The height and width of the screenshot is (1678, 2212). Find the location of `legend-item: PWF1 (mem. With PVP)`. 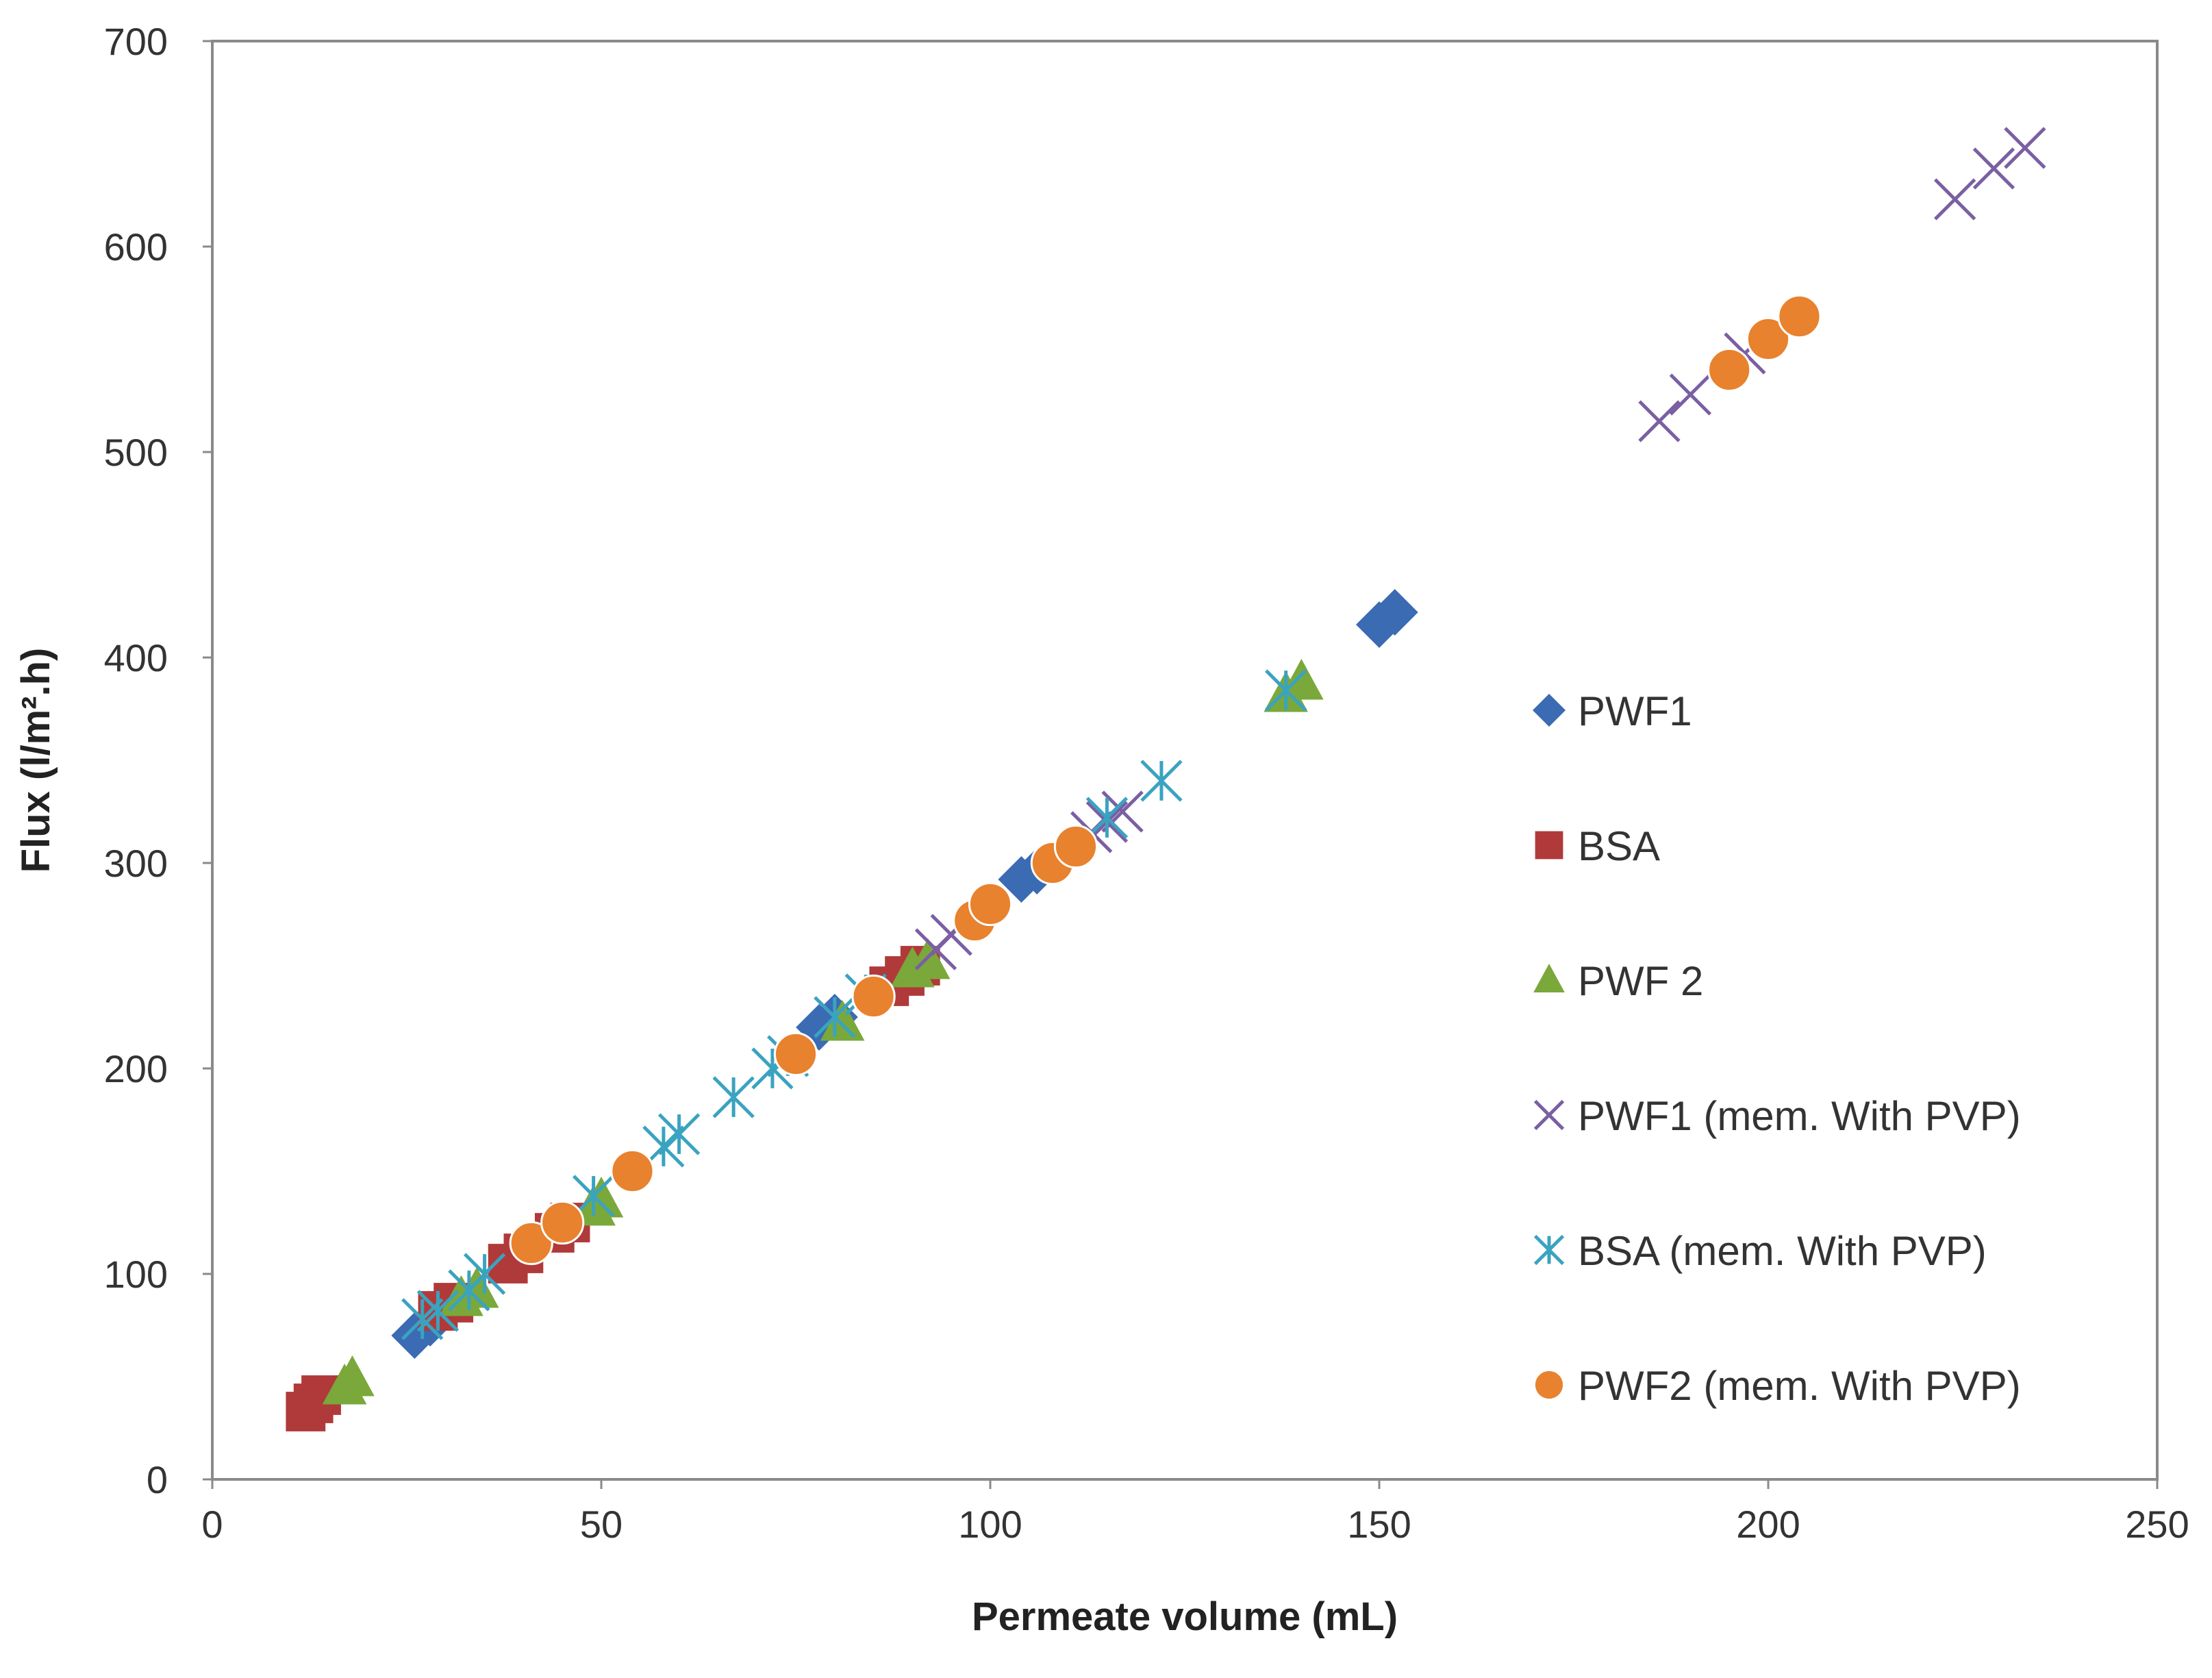

legend-item: PWF1 (mem. With PVP) is located at coordinates (1777, 1116).